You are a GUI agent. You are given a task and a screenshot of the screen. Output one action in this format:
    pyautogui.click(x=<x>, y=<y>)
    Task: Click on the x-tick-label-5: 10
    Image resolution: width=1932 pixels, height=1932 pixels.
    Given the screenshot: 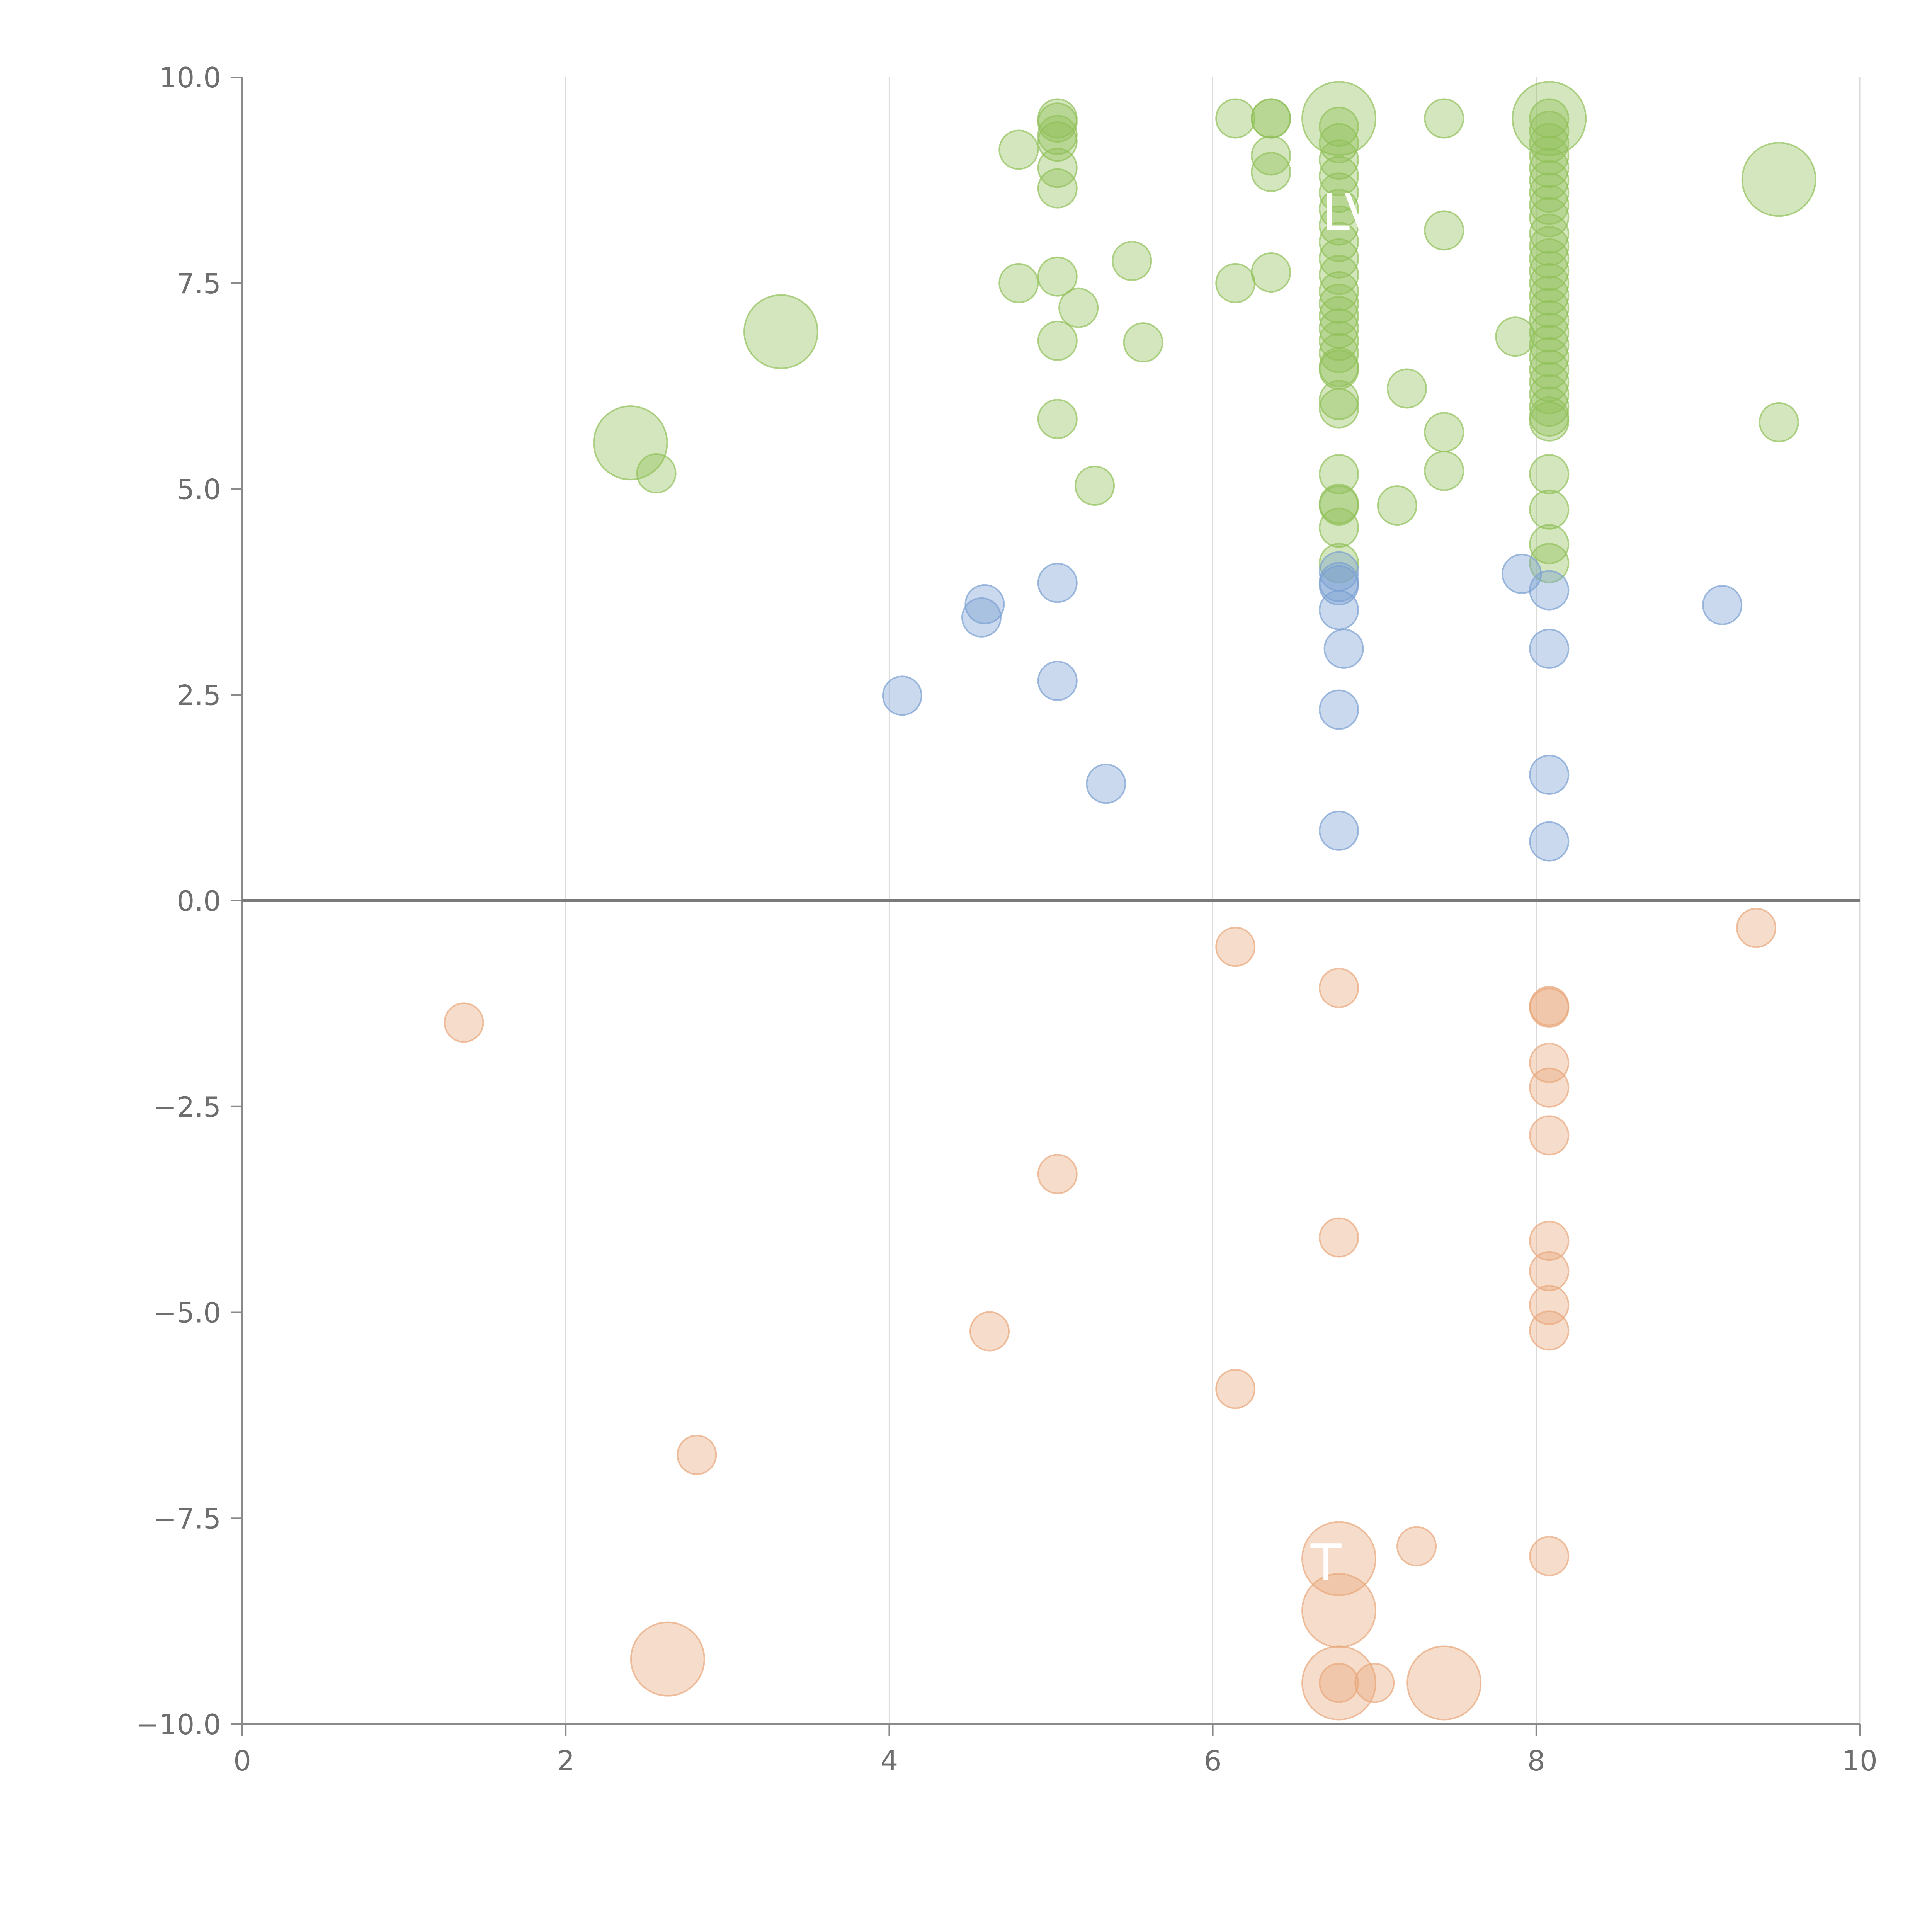 What is the action you would take?
    pyautogui.click(x=1860, y=1761)
    